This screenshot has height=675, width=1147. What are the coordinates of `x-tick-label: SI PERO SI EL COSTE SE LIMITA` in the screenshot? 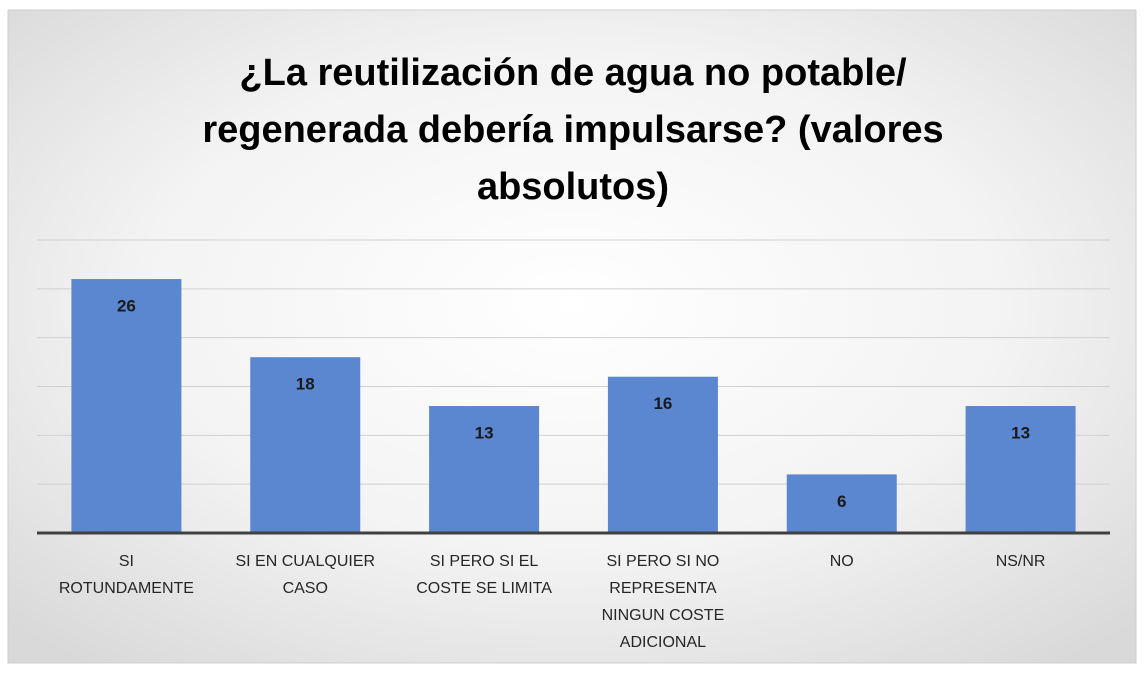 It's located at (484, 575).